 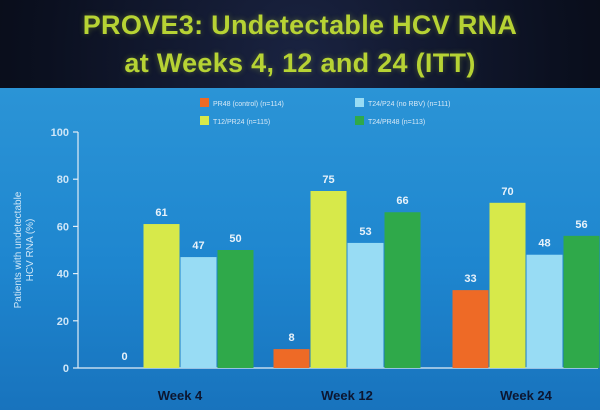 I want to click on data-label: 50, so click(x=235, y=239).